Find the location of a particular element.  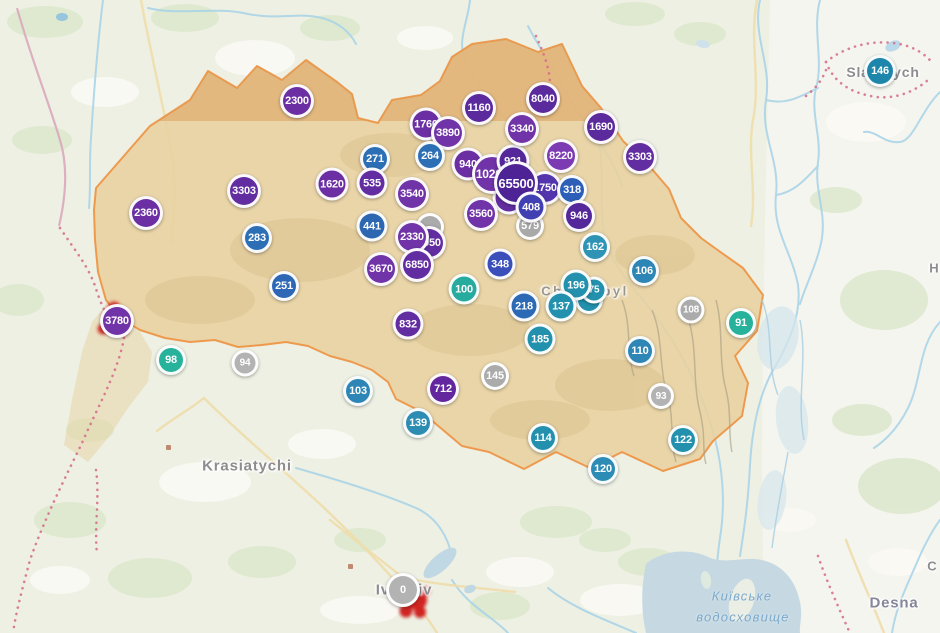

map-marker-110: 110 is located at coordinates (640, 351).